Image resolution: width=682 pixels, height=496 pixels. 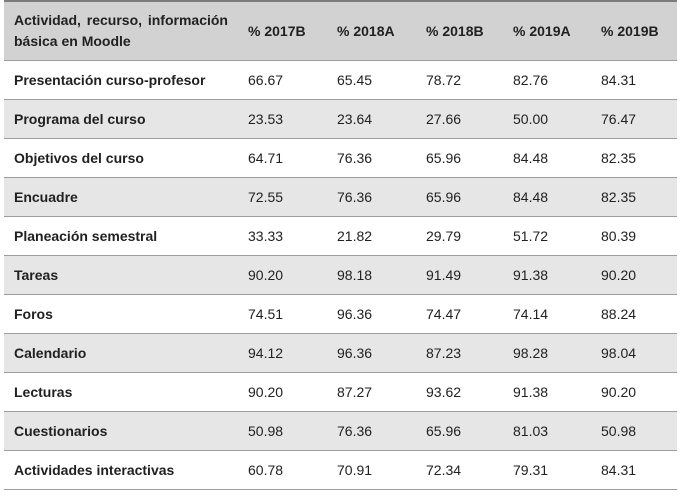 I want to click on column-header-period: % 2018A, so click(x=373, y=31).